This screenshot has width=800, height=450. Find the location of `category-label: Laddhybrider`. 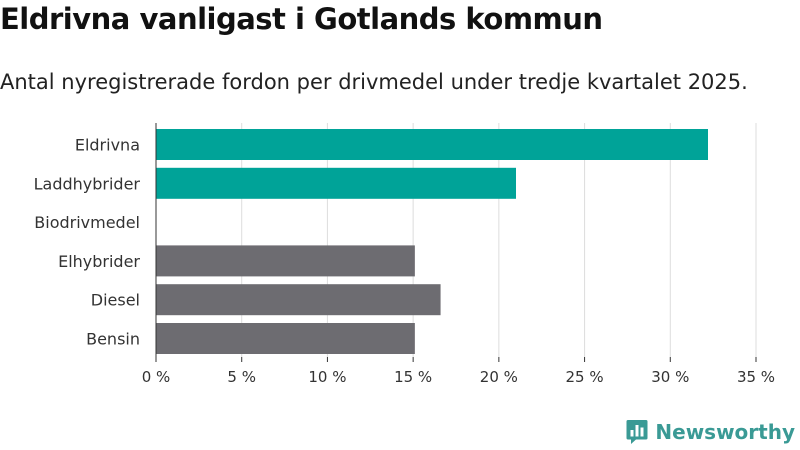

category-label: Laddhybrider is located at coordinates (87, 183).